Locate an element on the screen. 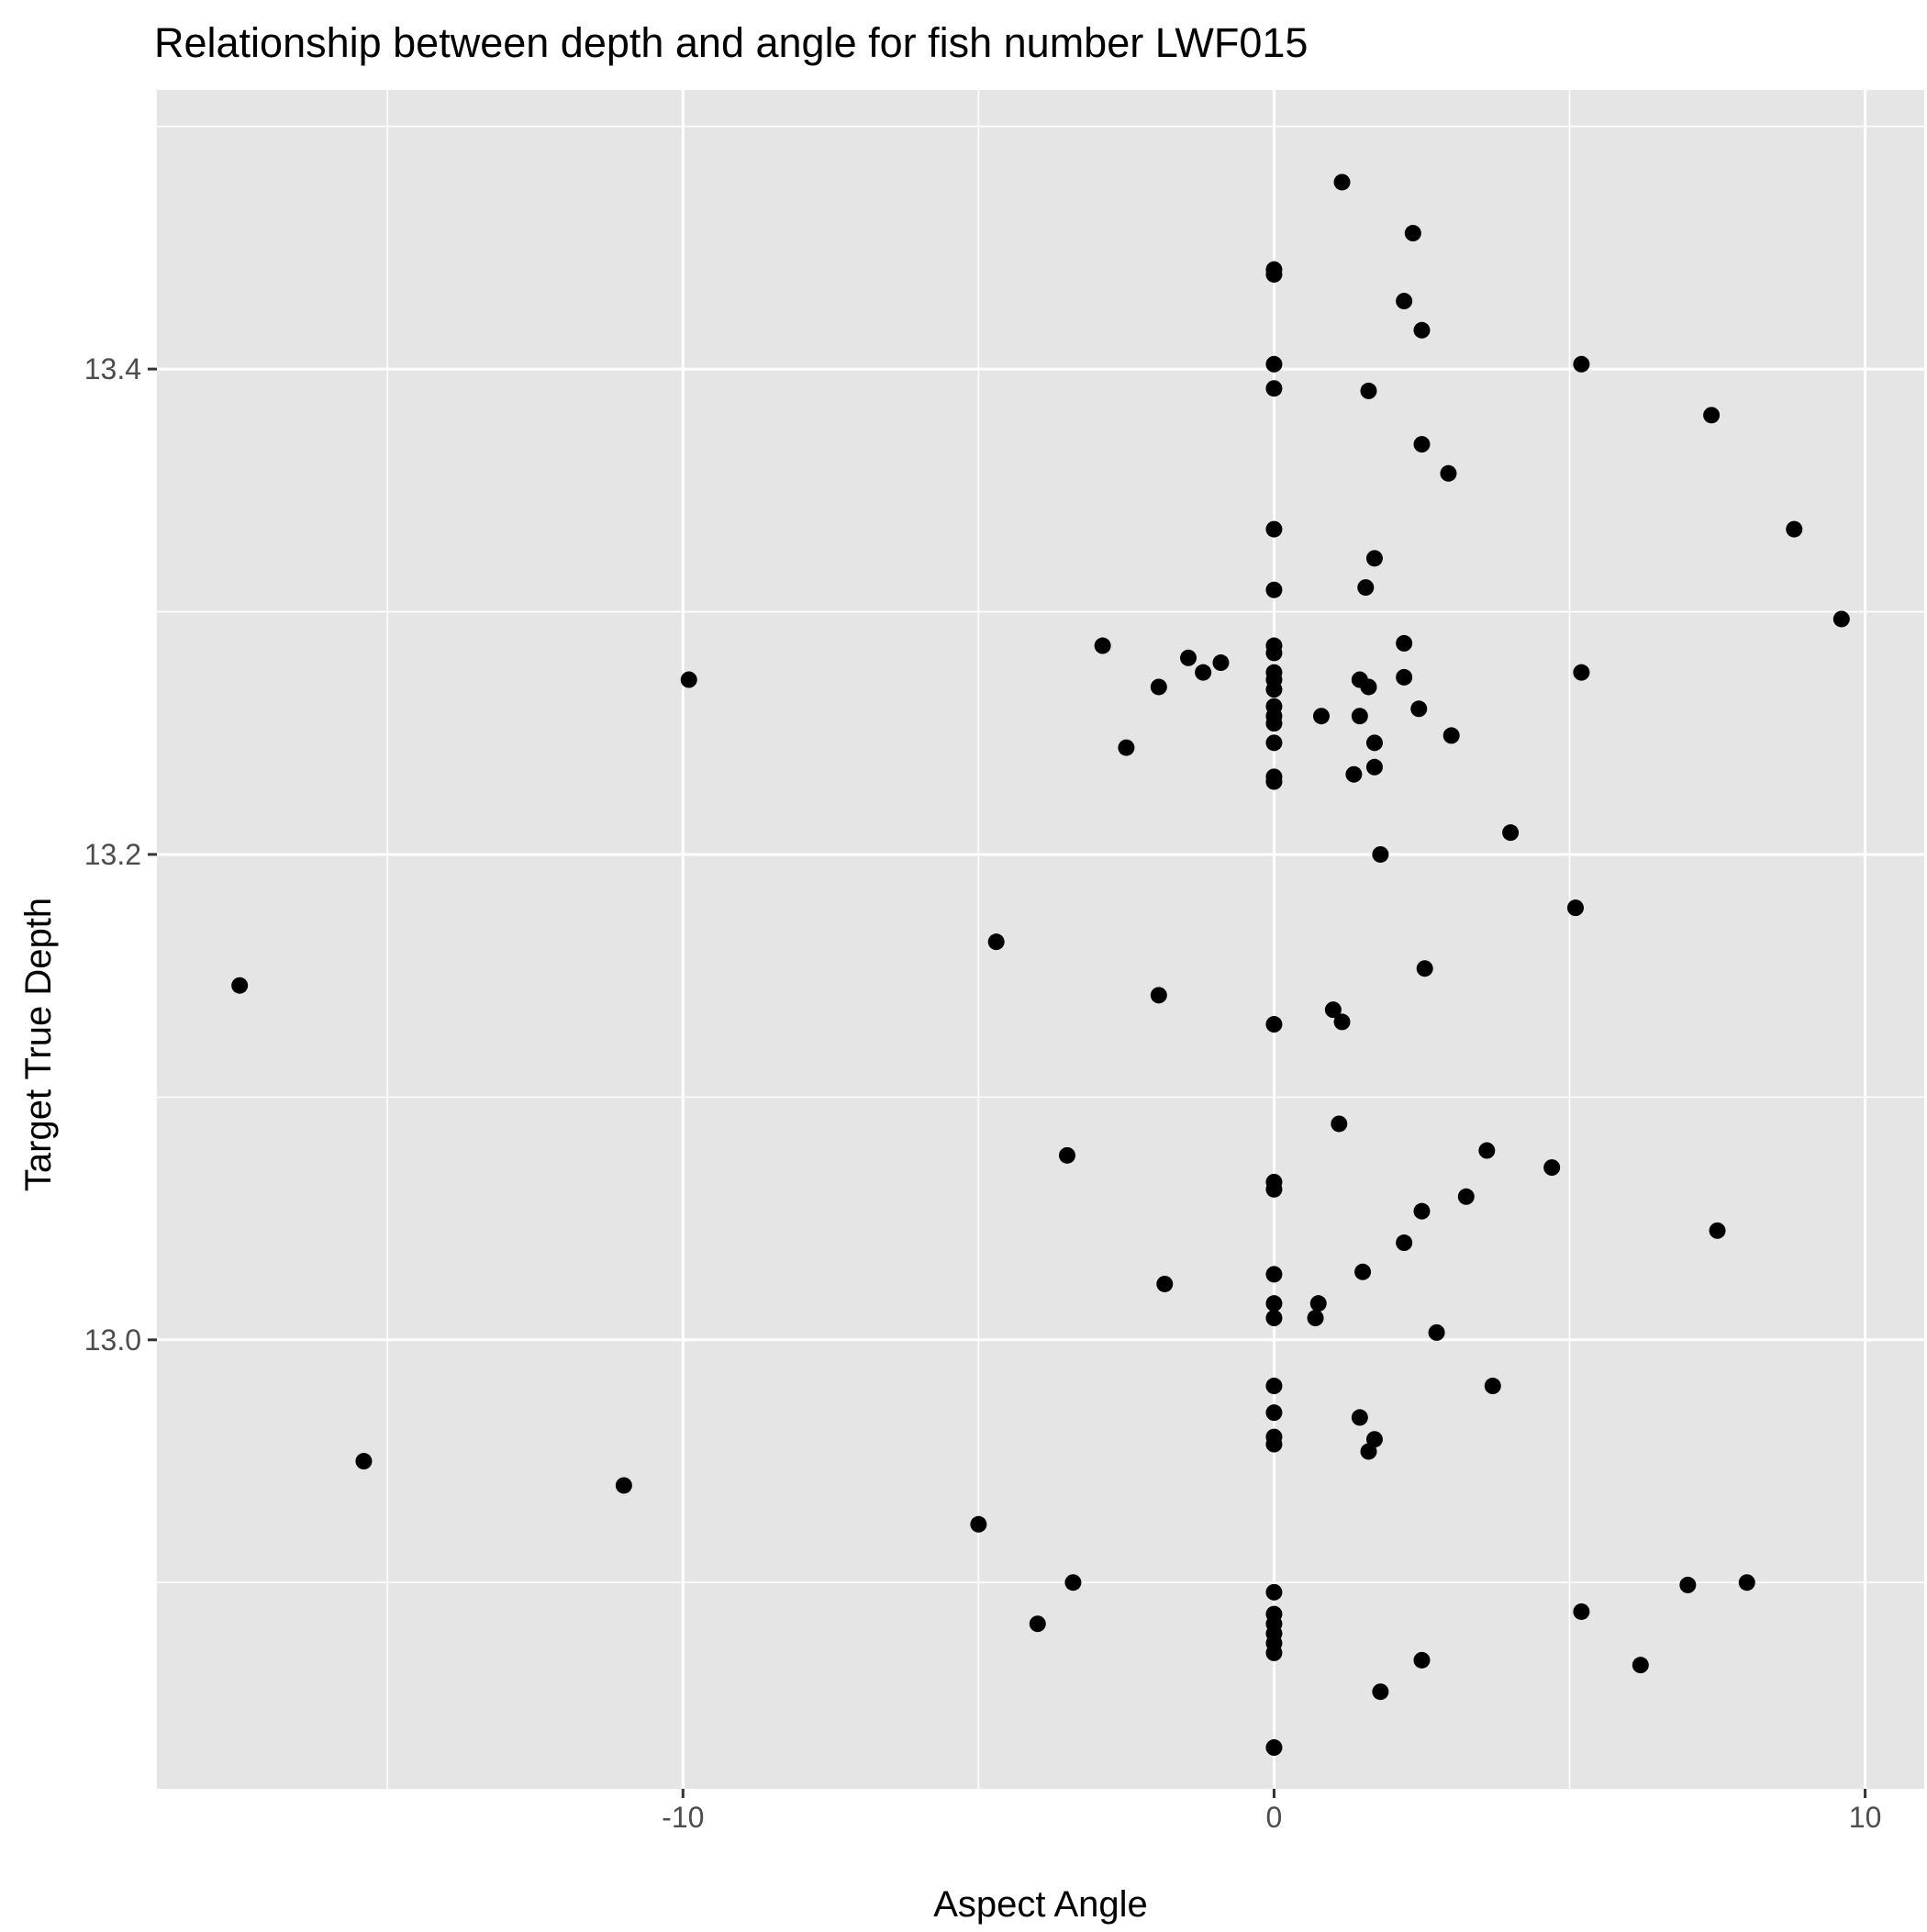  x-axis-ticks: -10 0 10 is located at coordinates (1271, 1812).